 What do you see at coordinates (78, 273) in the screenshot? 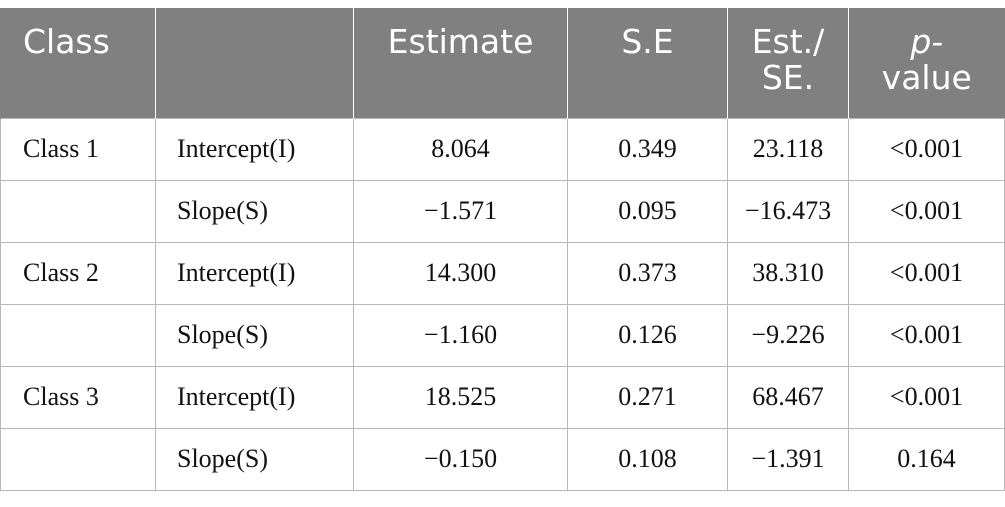
I see `cell-class: Class 2` at bounding box center [78, 273].